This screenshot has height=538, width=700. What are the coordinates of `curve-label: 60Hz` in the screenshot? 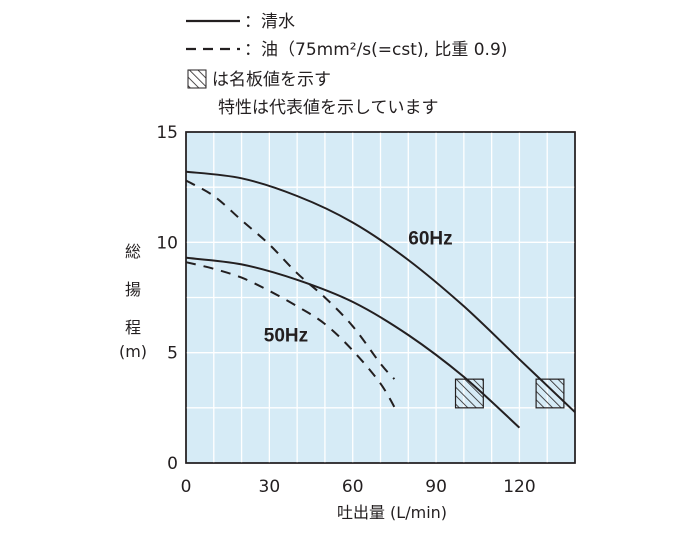 It's located at (430, 239).